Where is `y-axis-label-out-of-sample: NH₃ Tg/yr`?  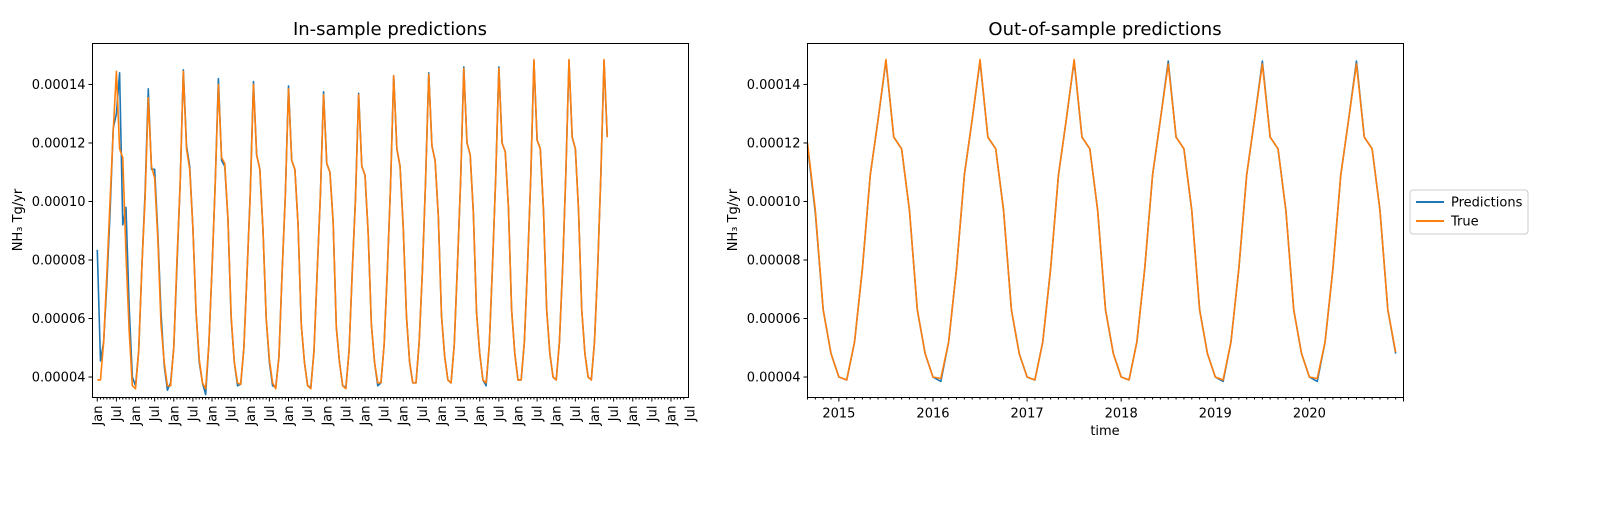
y-axis-label-out-of-sample: NH₃ Tg/yr is located at coordinates (733, 219).